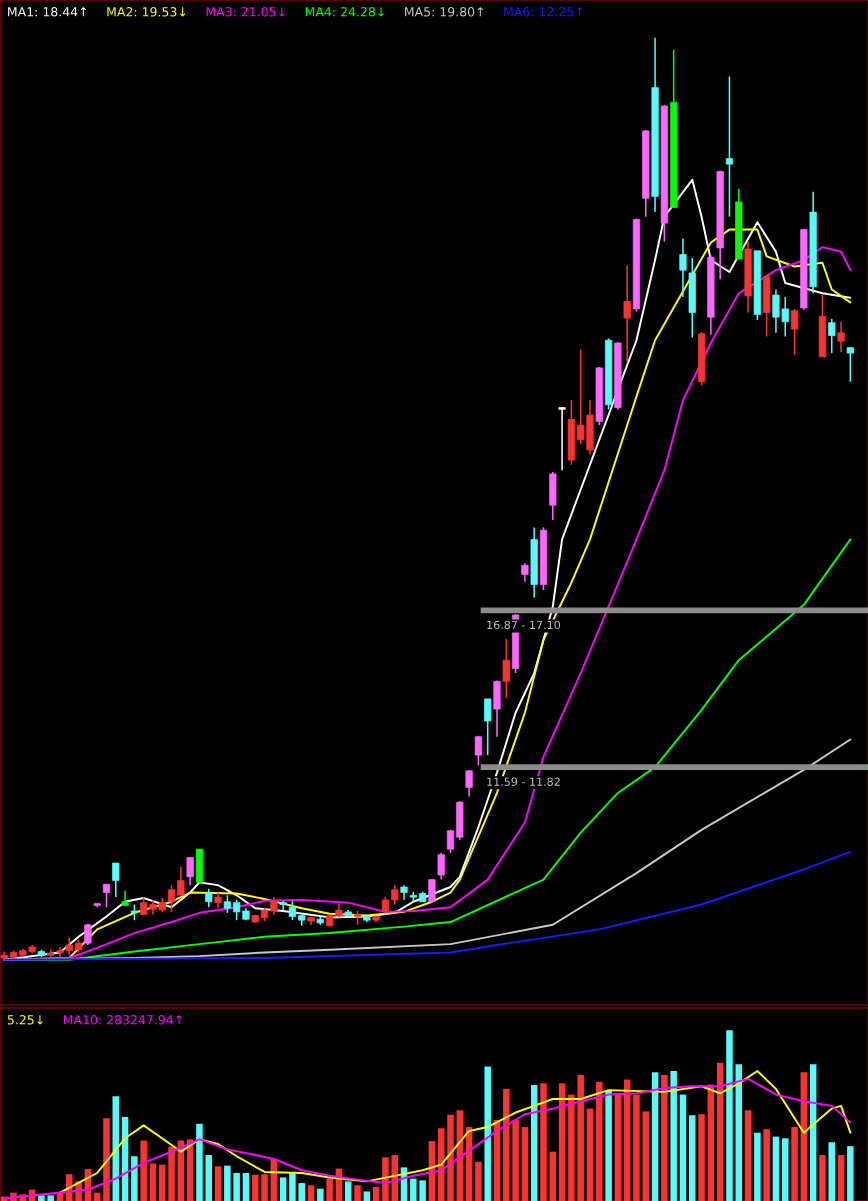 This screenshot has width=868, height=1201. Describe the element at coordinates (524, 625) in the screenshot. I see `band-label: 16.87 - 17.10` at that location.